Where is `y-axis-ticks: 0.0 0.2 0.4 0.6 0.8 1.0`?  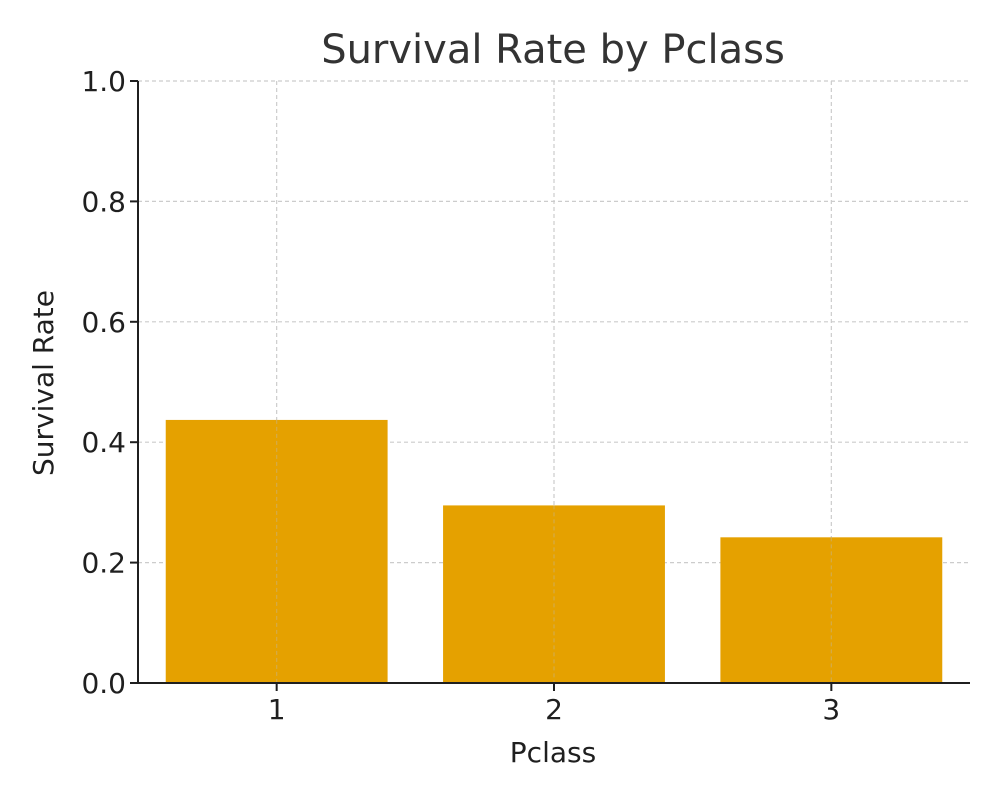
y-axis-ticks: 0.0 0.2 0.4 0.6 0.8 1.0 is located at coordinates (109, 382).